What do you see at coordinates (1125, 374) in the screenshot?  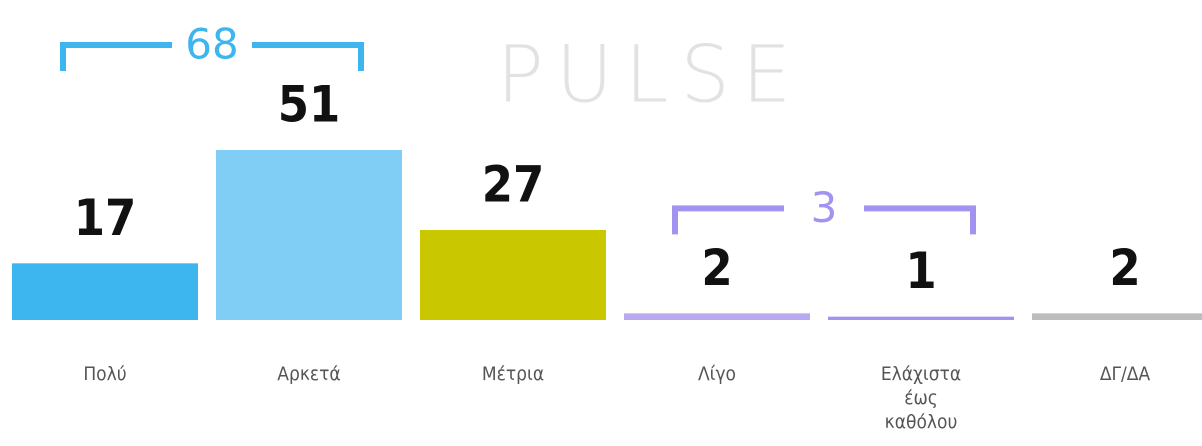 I see `category-label: ΔΓ/ΔΑ` at bounding box center [1125, 374].